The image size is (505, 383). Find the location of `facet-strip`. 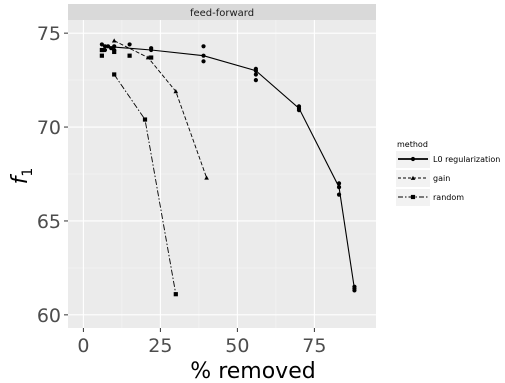

facet-strip is located at coordinates (222, 12).